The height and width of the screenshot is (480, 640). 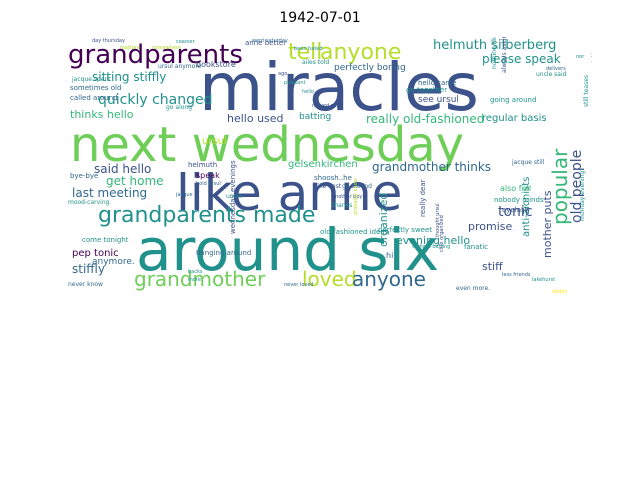 I want to click on cloud-word: fanatic, so click(x=476, y=247).